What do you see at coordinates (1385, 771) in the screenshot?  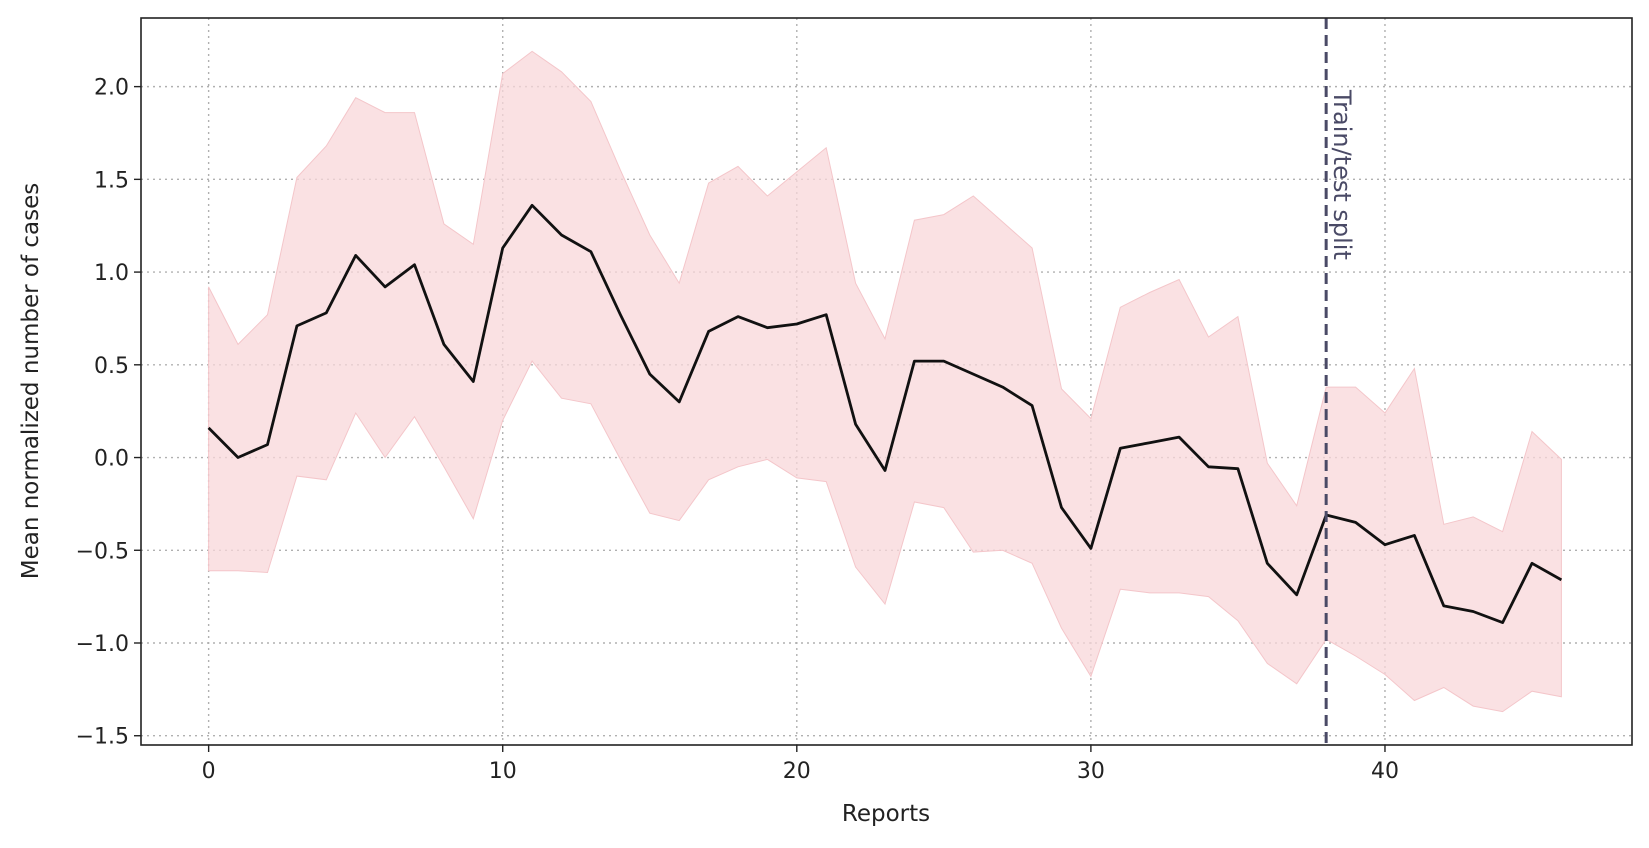 I see `x-tick-label: 40` at bounding box center [1385, 771].